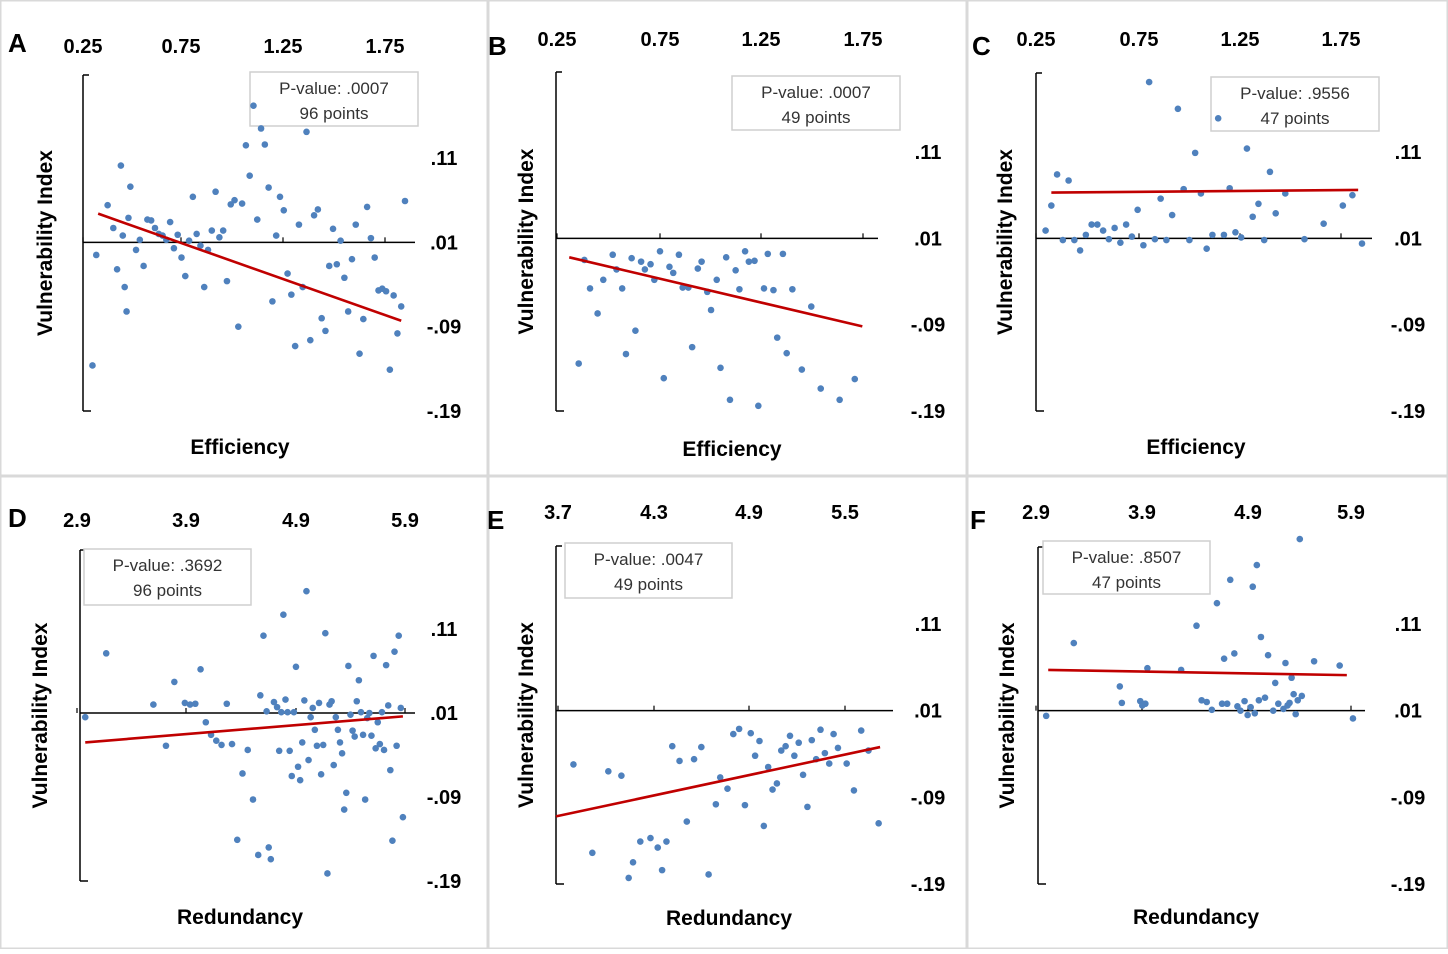 Image resolution: width=1448 pixels, height=954 pixels. Describe the element at coordinates (444, 328) in the screenshot. I see `y-tick-label: -.09` at that location.